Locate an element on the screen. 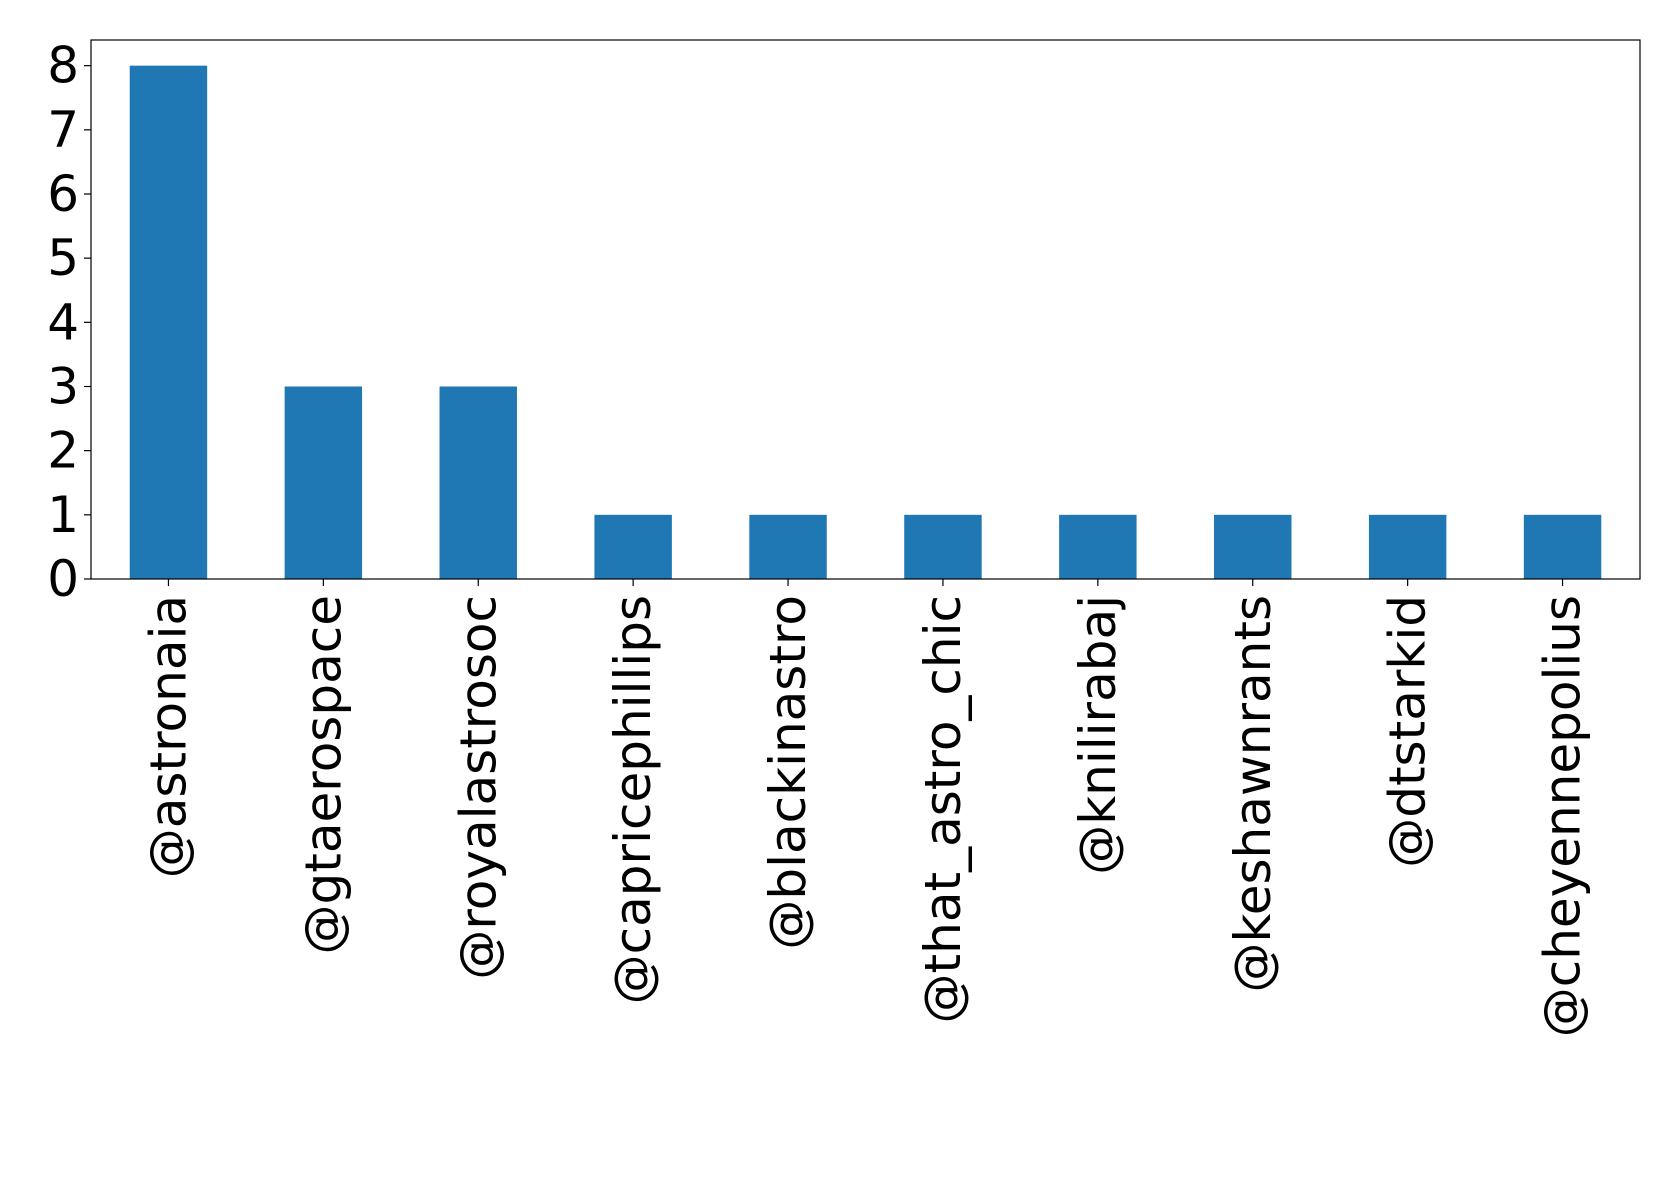  x-tick-label: @royalastrosoc is located at coordinates (478, 787).